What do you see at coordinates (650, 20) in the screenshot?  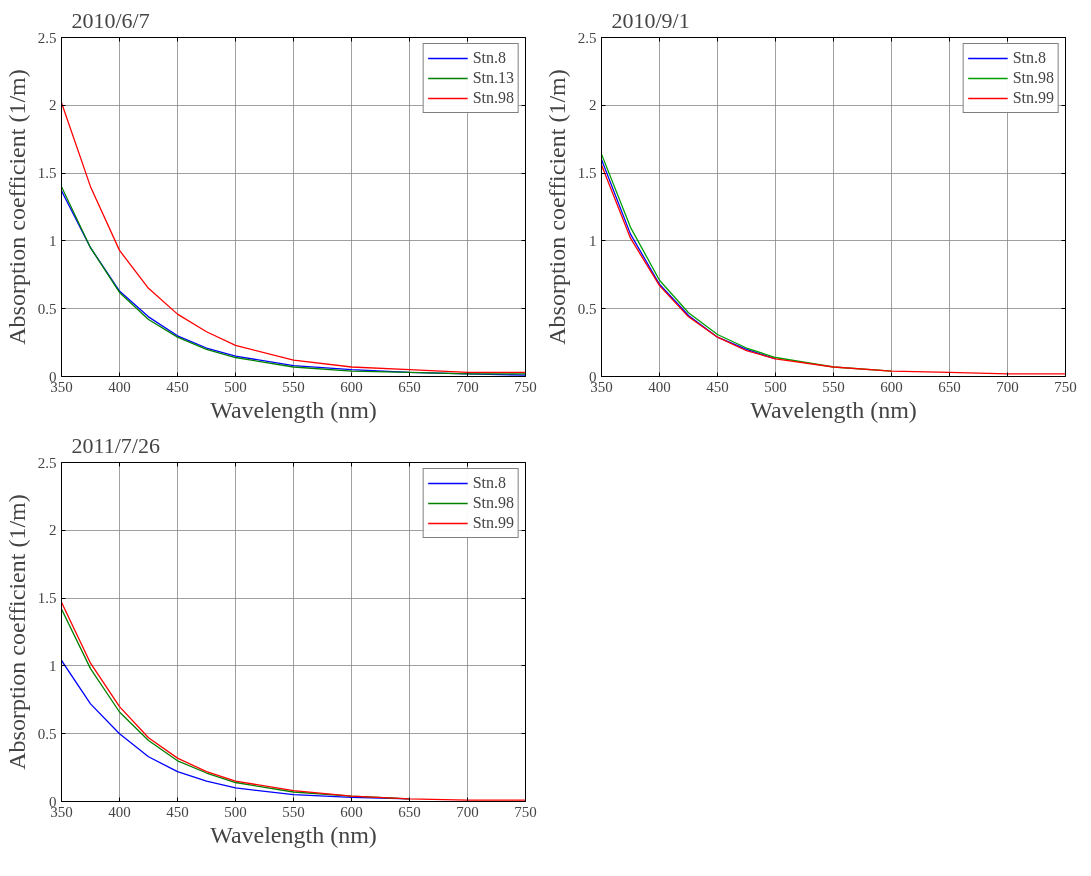 I see `chart-title: 2010/9/1` at bounding box center [650, 20].